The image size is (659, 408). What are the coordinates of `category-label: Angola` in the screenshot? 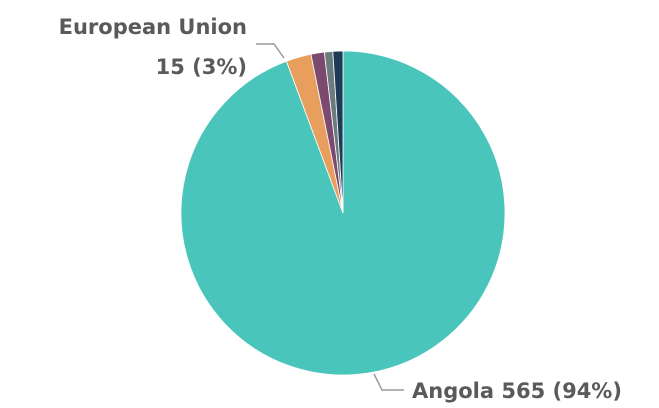 It's located at (453, 391).